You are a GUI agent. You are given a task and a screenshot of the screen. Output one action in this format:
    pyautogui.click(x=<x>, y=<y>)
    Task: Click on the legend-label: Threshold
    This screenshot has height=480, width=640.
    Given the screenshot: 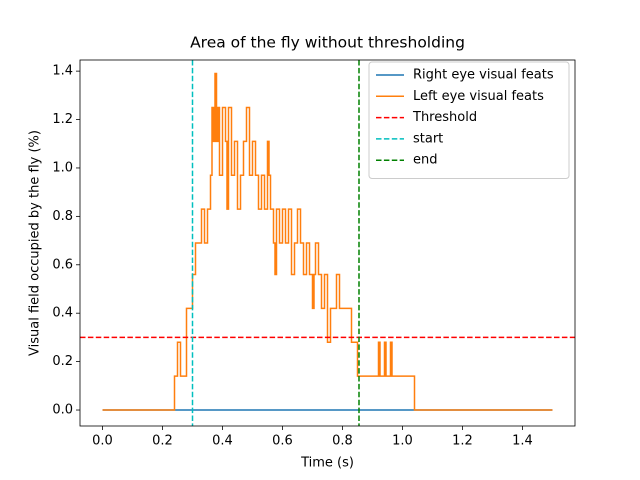 What is the action you would take?
    pyautogui.click(x=444, y=117)
    